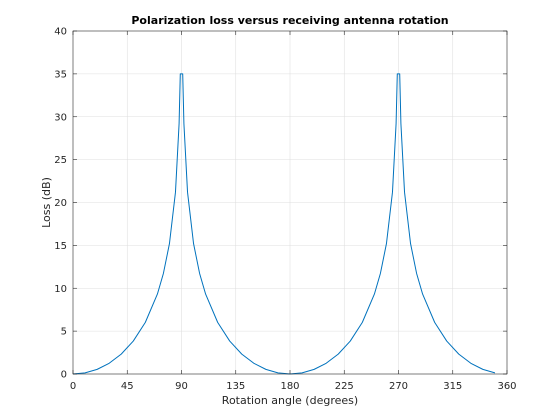 This screenshot has height=420, width=560. What do you see at coordinates (452, 386) in the screenshot?
I see `x-tick-label: 315` at bounding box center [452, 386].